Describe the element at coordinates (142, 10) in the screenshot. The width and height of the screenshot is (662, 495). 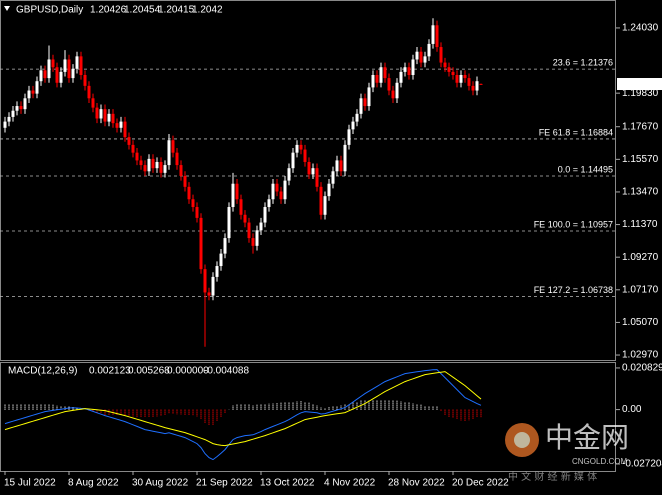
I see `high-value: 1.20454` at that location.